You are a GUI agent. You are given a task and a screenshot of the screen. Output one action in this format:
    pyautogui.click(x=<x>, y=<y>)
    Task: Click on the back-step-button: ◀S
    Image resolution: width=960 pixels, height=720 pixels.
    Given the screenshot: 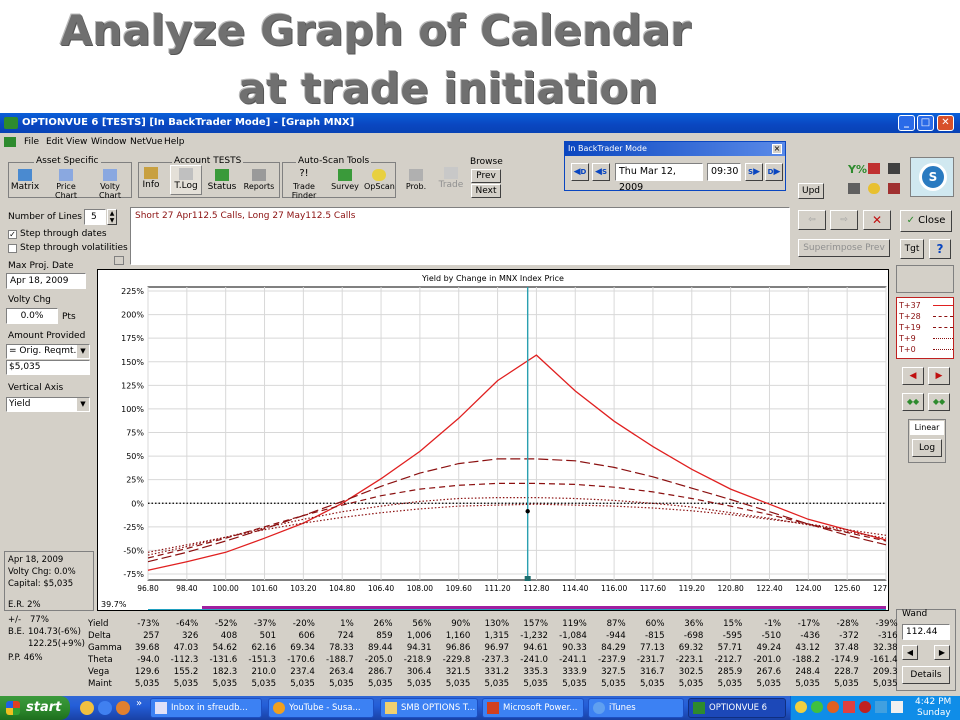 What is the action you would take?
    pyautogui.click(x=601, y=172)
    